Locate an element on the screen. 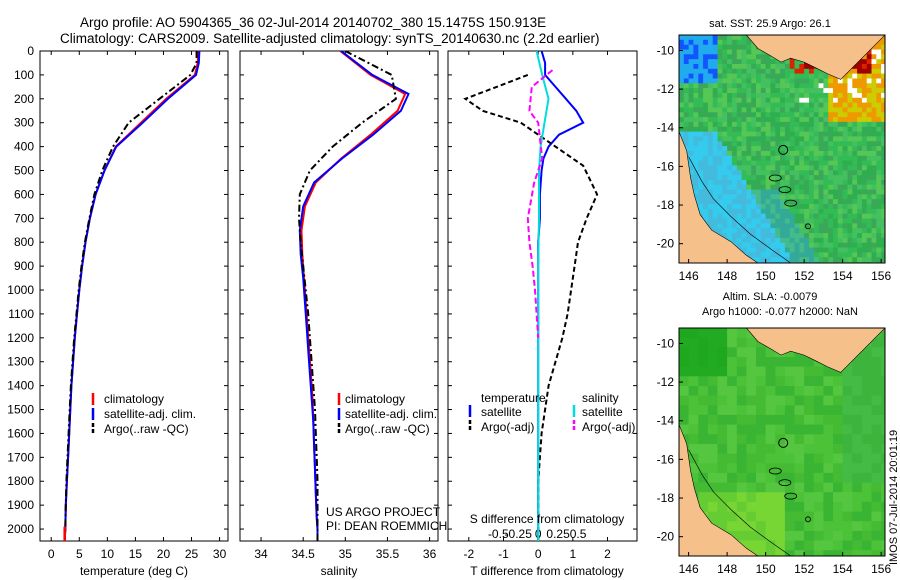 The image size is (900, 580). x-tick-label: 35.5 is located at coordinates (388, 554).